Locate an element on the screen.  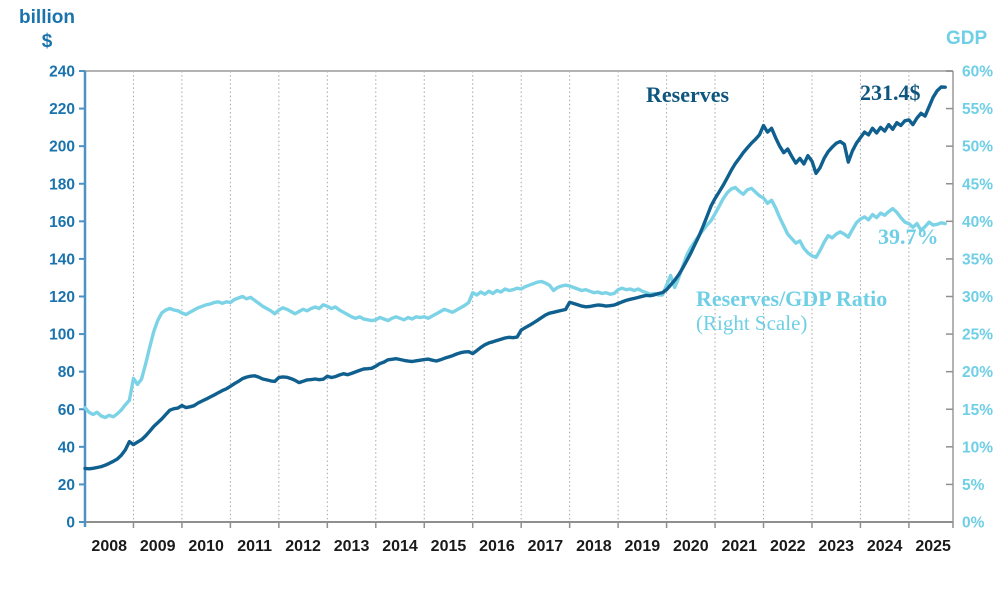
reserves-latest-value: 231.4$ is located at coordinates (890, 92).